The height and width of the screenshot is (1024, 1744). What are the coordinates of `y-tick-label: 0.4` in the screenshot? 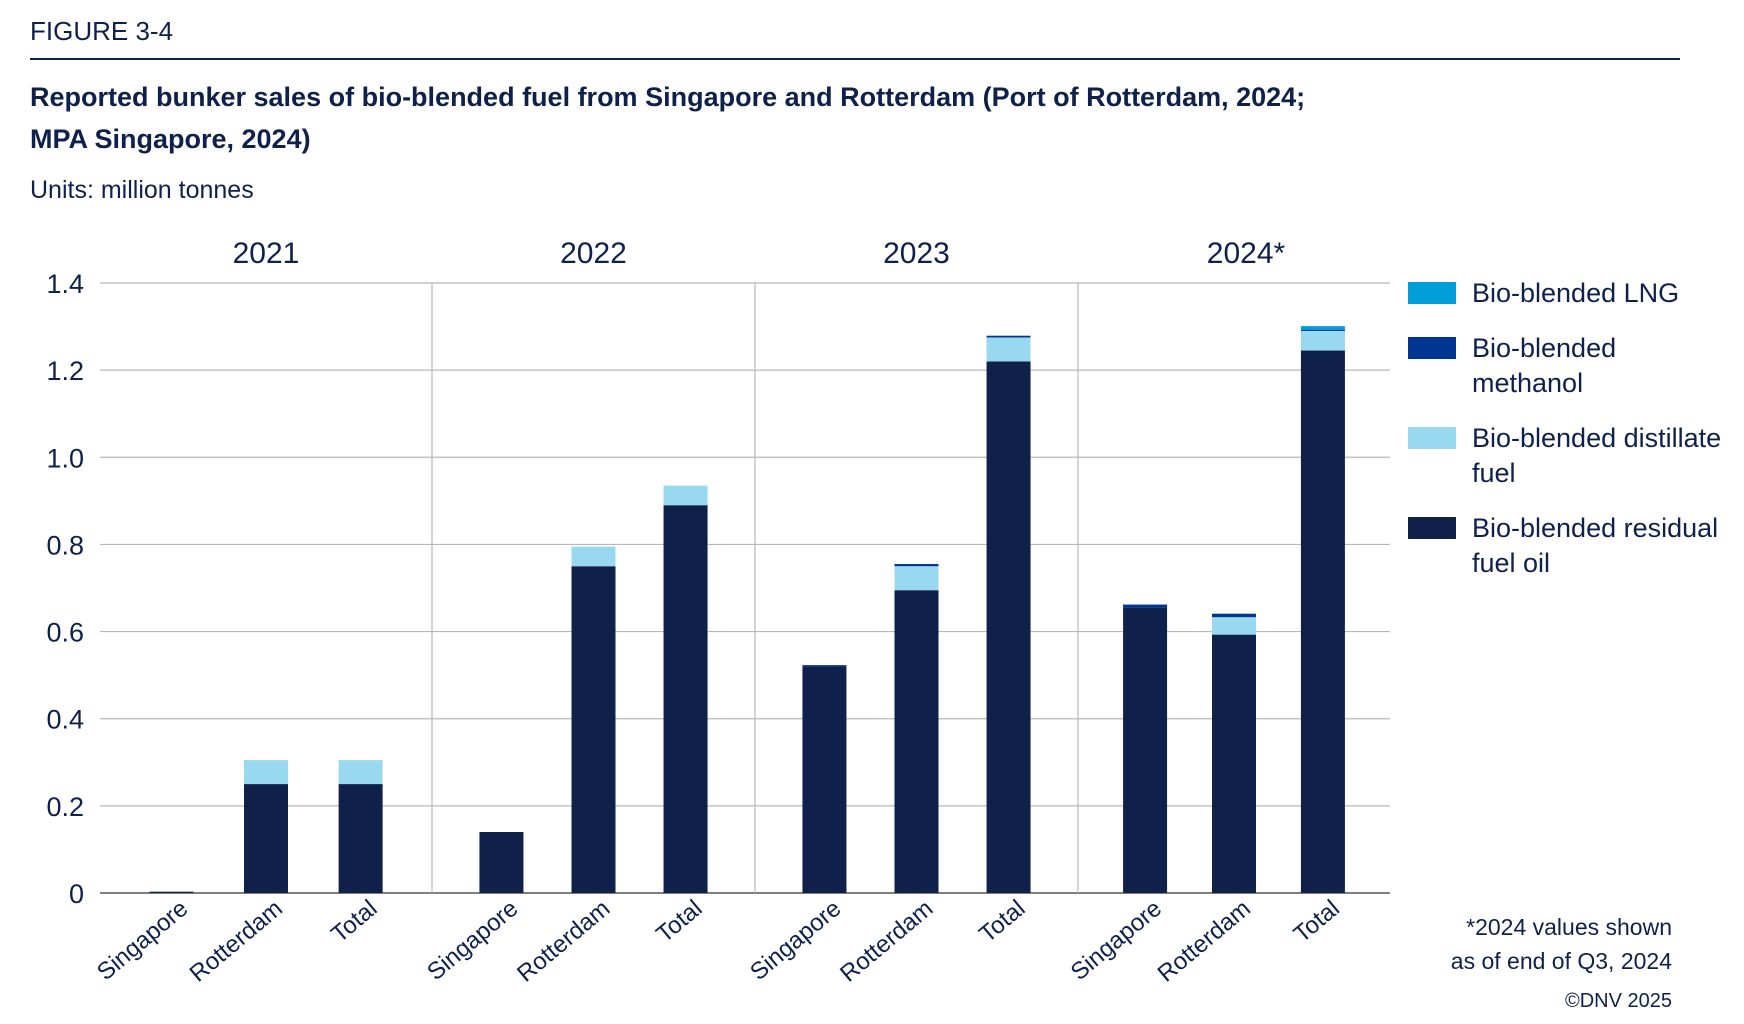 It's located at (65, 720).